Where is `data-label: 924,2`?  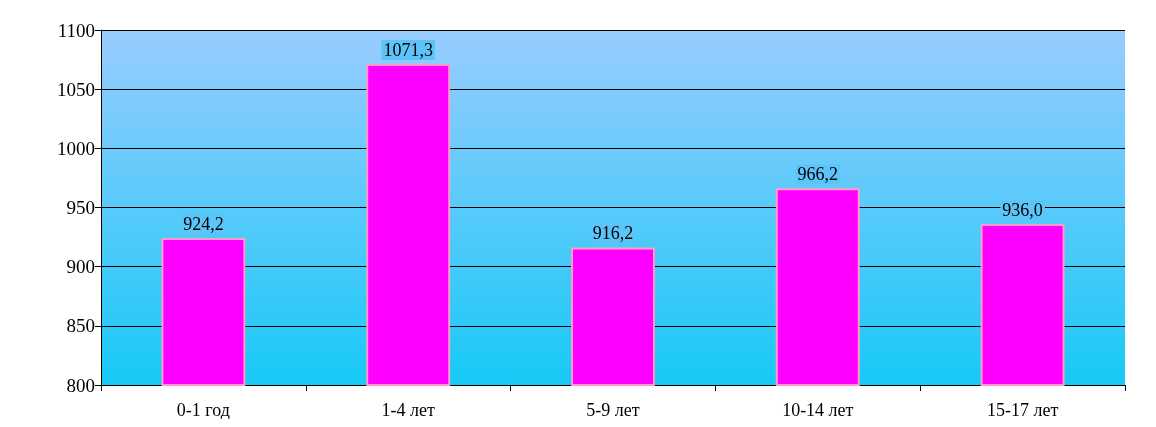 data-label: 924,2 is located at coordinates (203, 224).